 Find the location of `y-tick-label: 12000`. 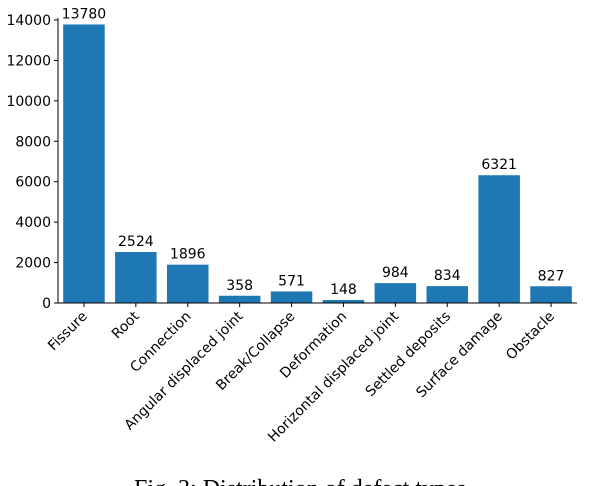

y-tick-label: 12000 is located at coordinates (28, 61).